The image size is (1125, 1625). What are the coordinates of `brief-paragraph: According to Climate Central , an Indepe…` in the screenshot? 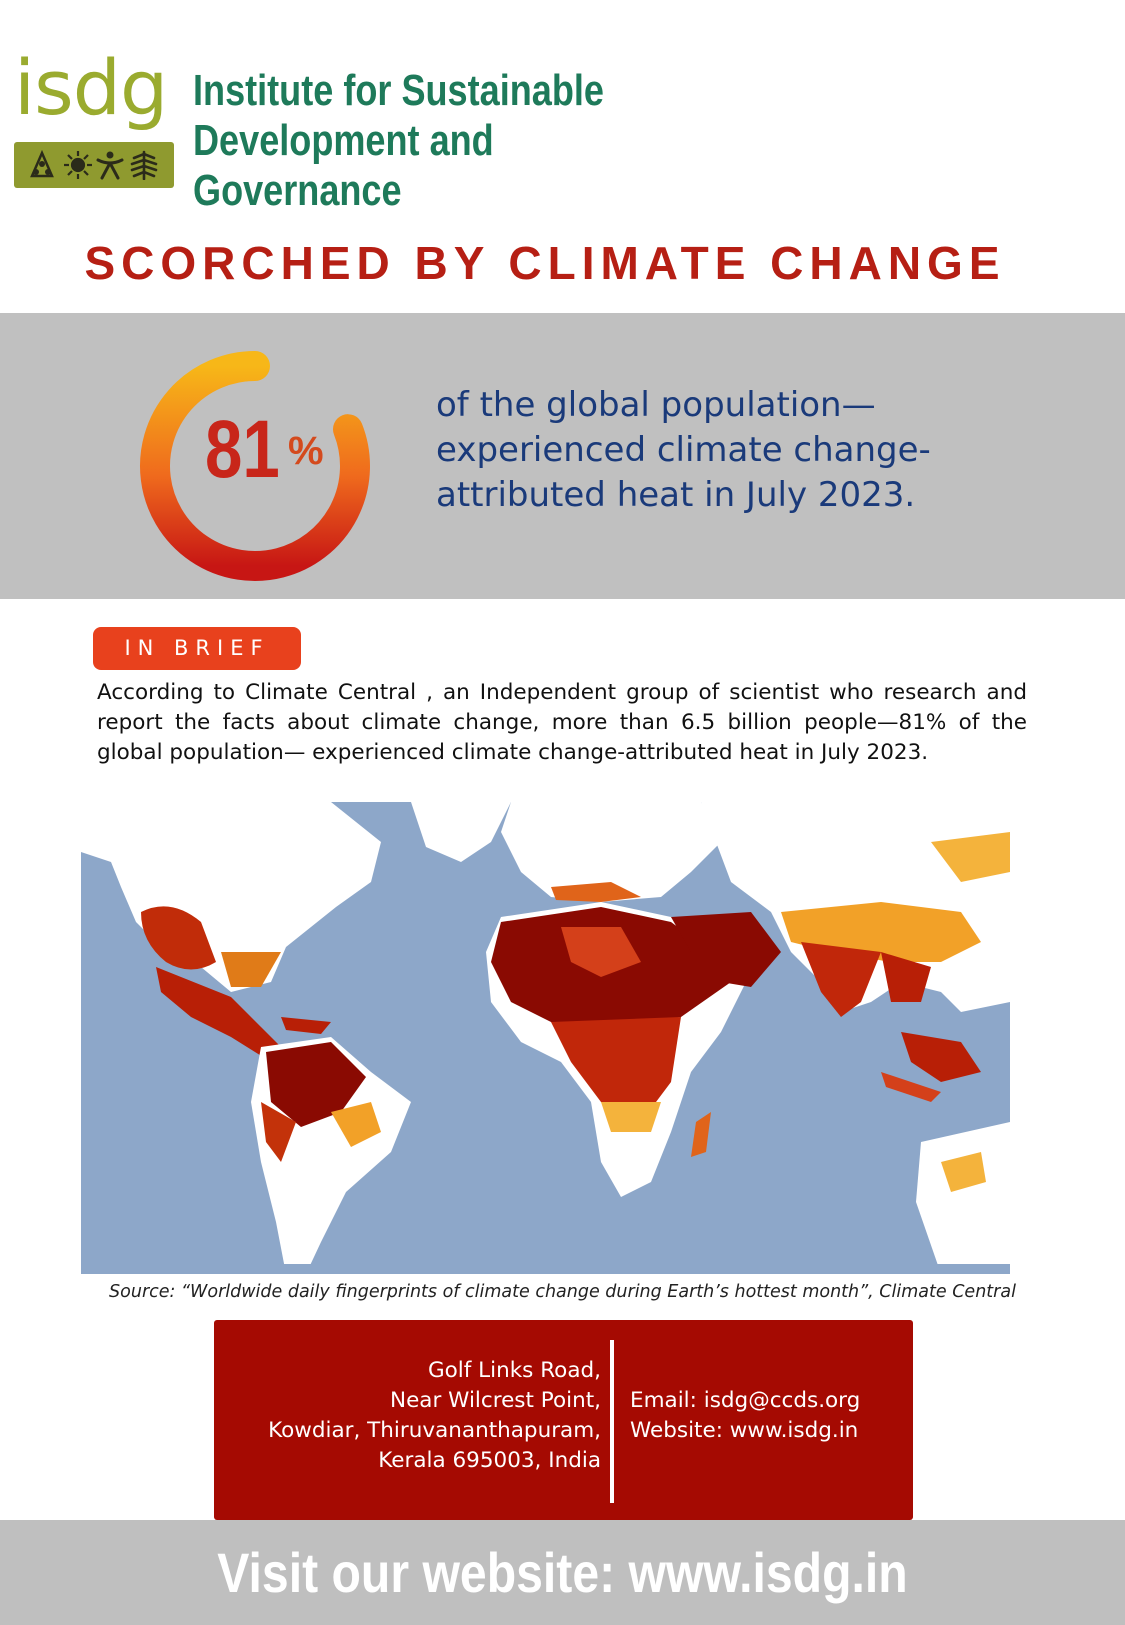 It's located at (562, 722).